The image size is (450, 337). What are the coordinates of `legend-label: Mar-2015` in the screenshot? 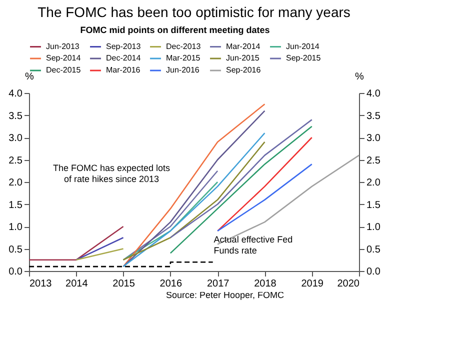 It's located at (183, 58).